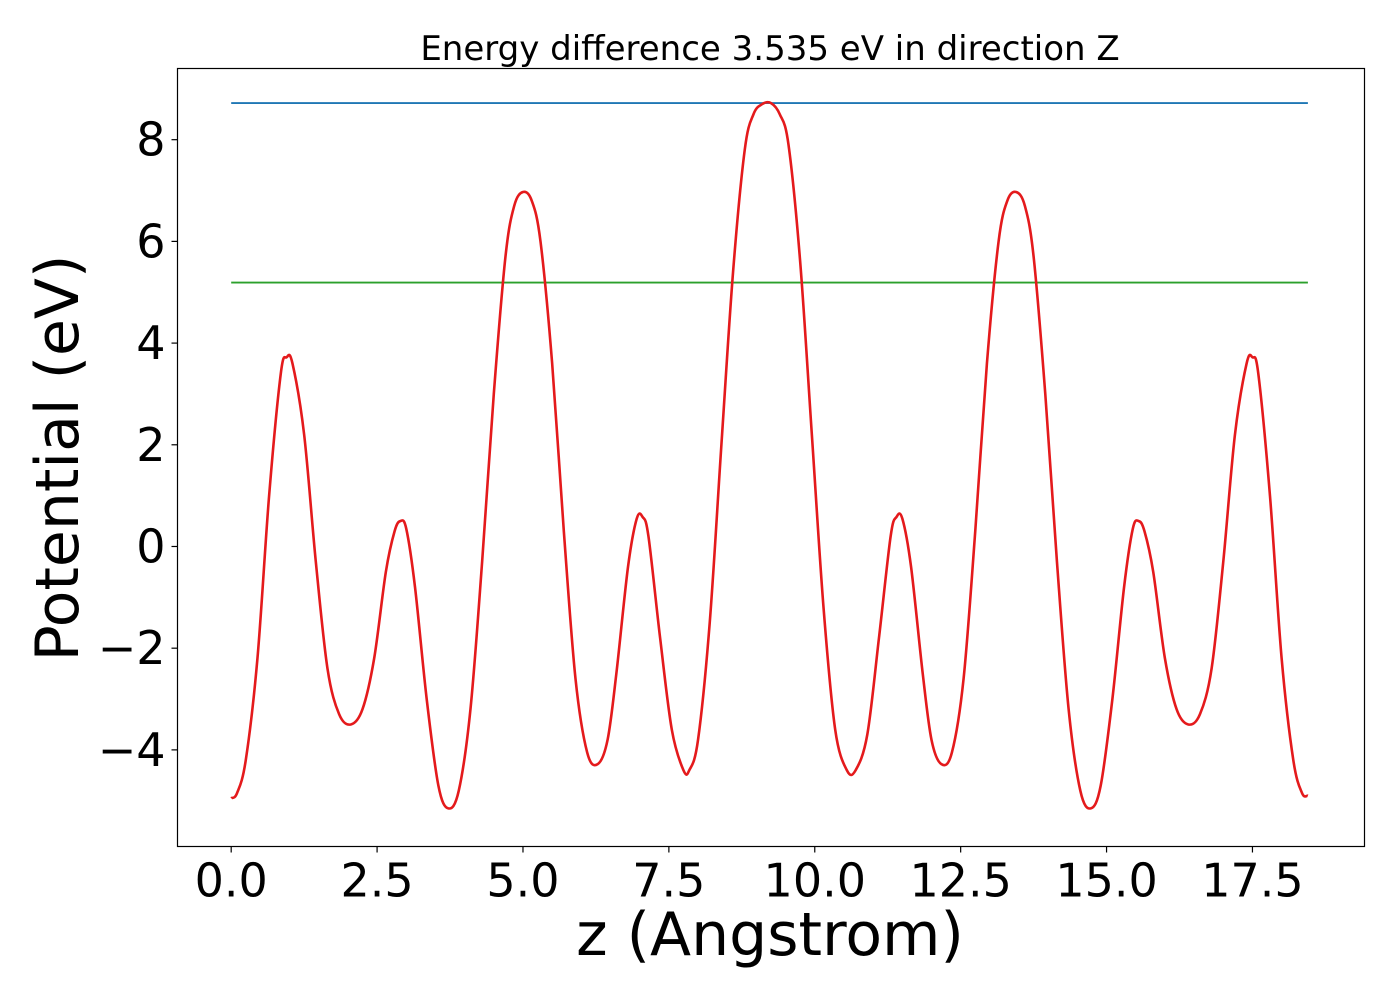  Describe the element at coordinates (668, 881) in the screenshot. I see `x-tick-label: 7.5` at that location.